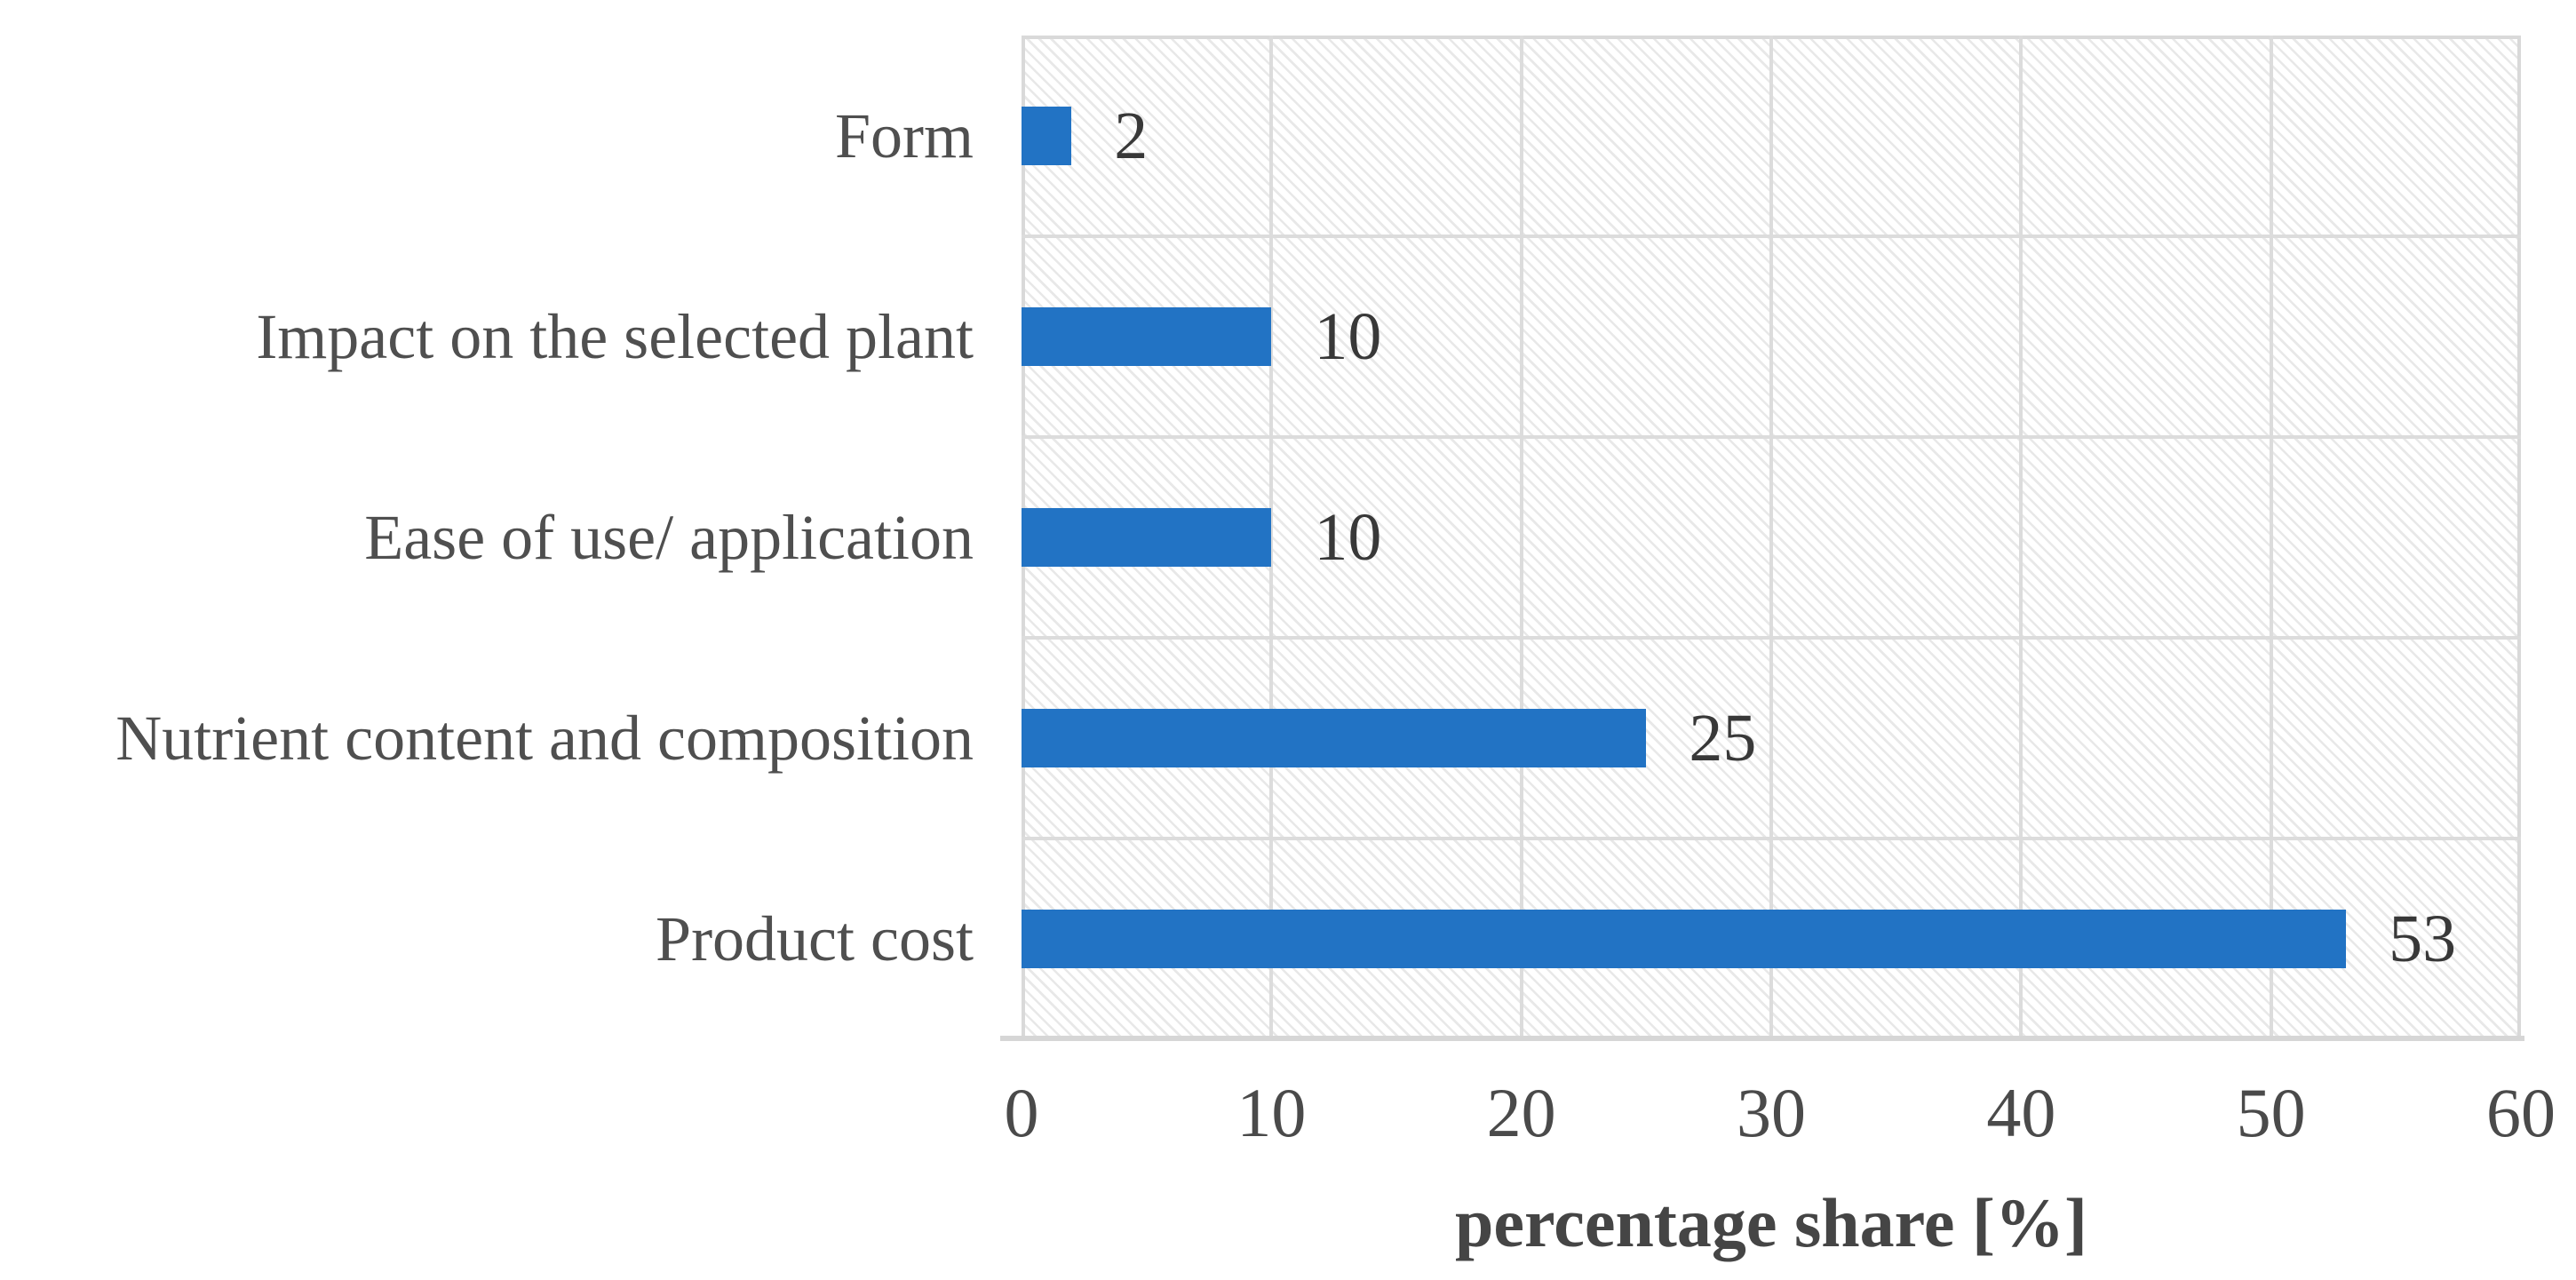  Describe the element at coordinates (2521, 1112) in the screenshot. I see `x-tick-label: 60` at that location.